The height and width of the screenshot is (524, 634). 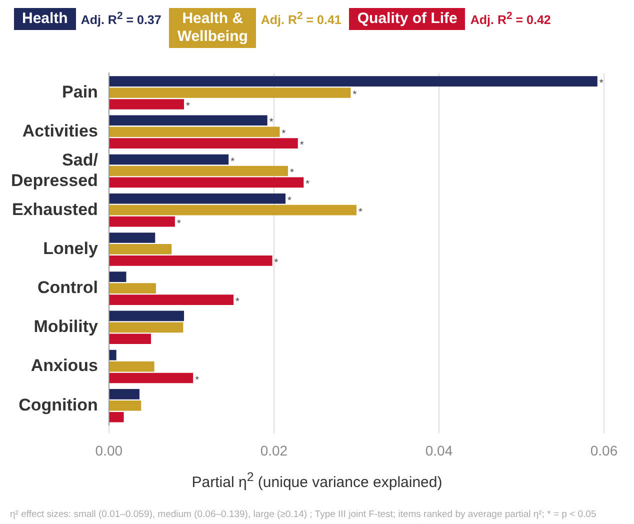 I want to click on y-tick-label: Activities, so click(x=60, y=131).